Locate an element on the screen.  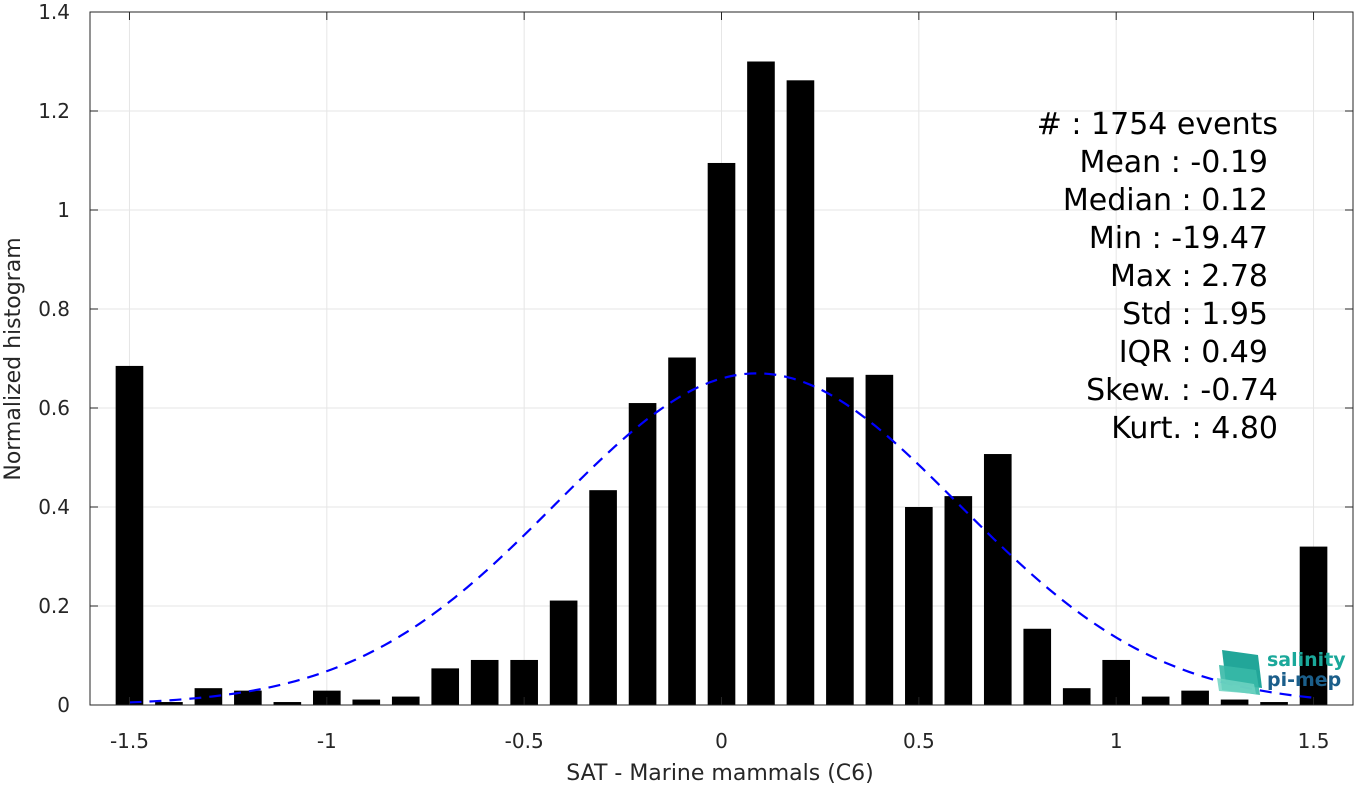
x-tick-label: 1 is located at coordinates (1116, 741).